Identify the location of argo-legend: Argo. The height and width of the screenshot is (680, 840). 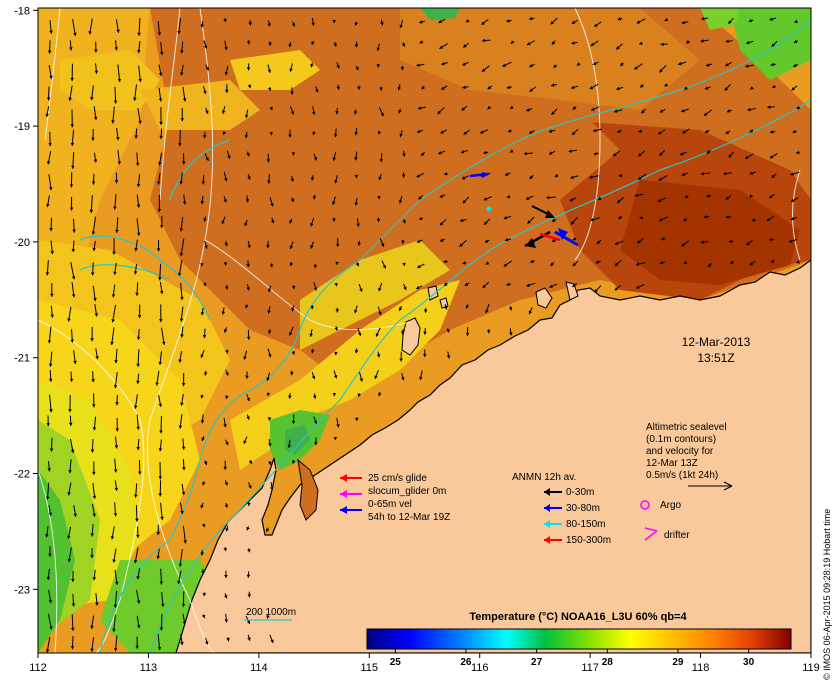
(661, 505).